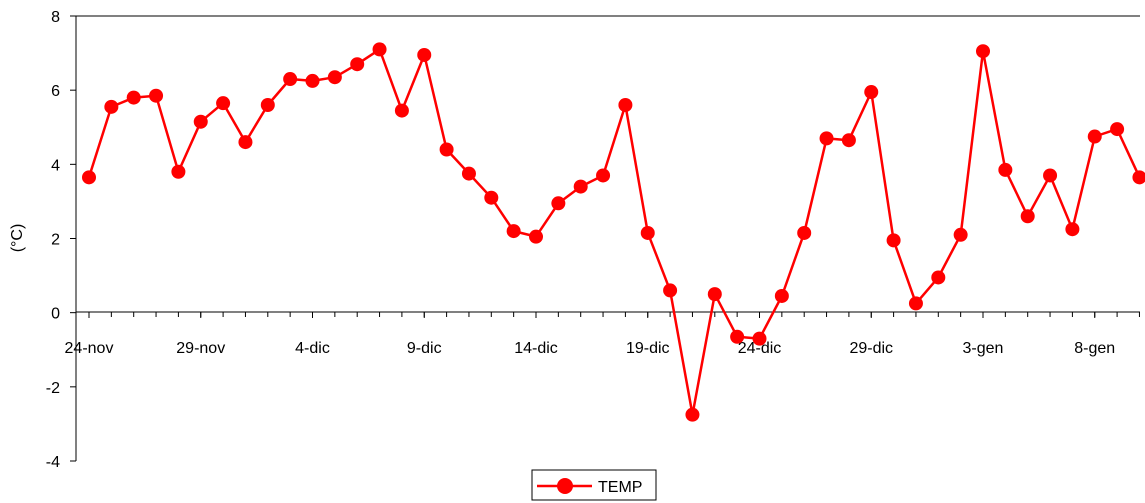 Image resolution: width=1145 pixels, height=503 pixels. What do you see at coordinates (648, 348) in the screenshot?
I see `x-tick-label: 19-dic` at bounding box center [648, 348].